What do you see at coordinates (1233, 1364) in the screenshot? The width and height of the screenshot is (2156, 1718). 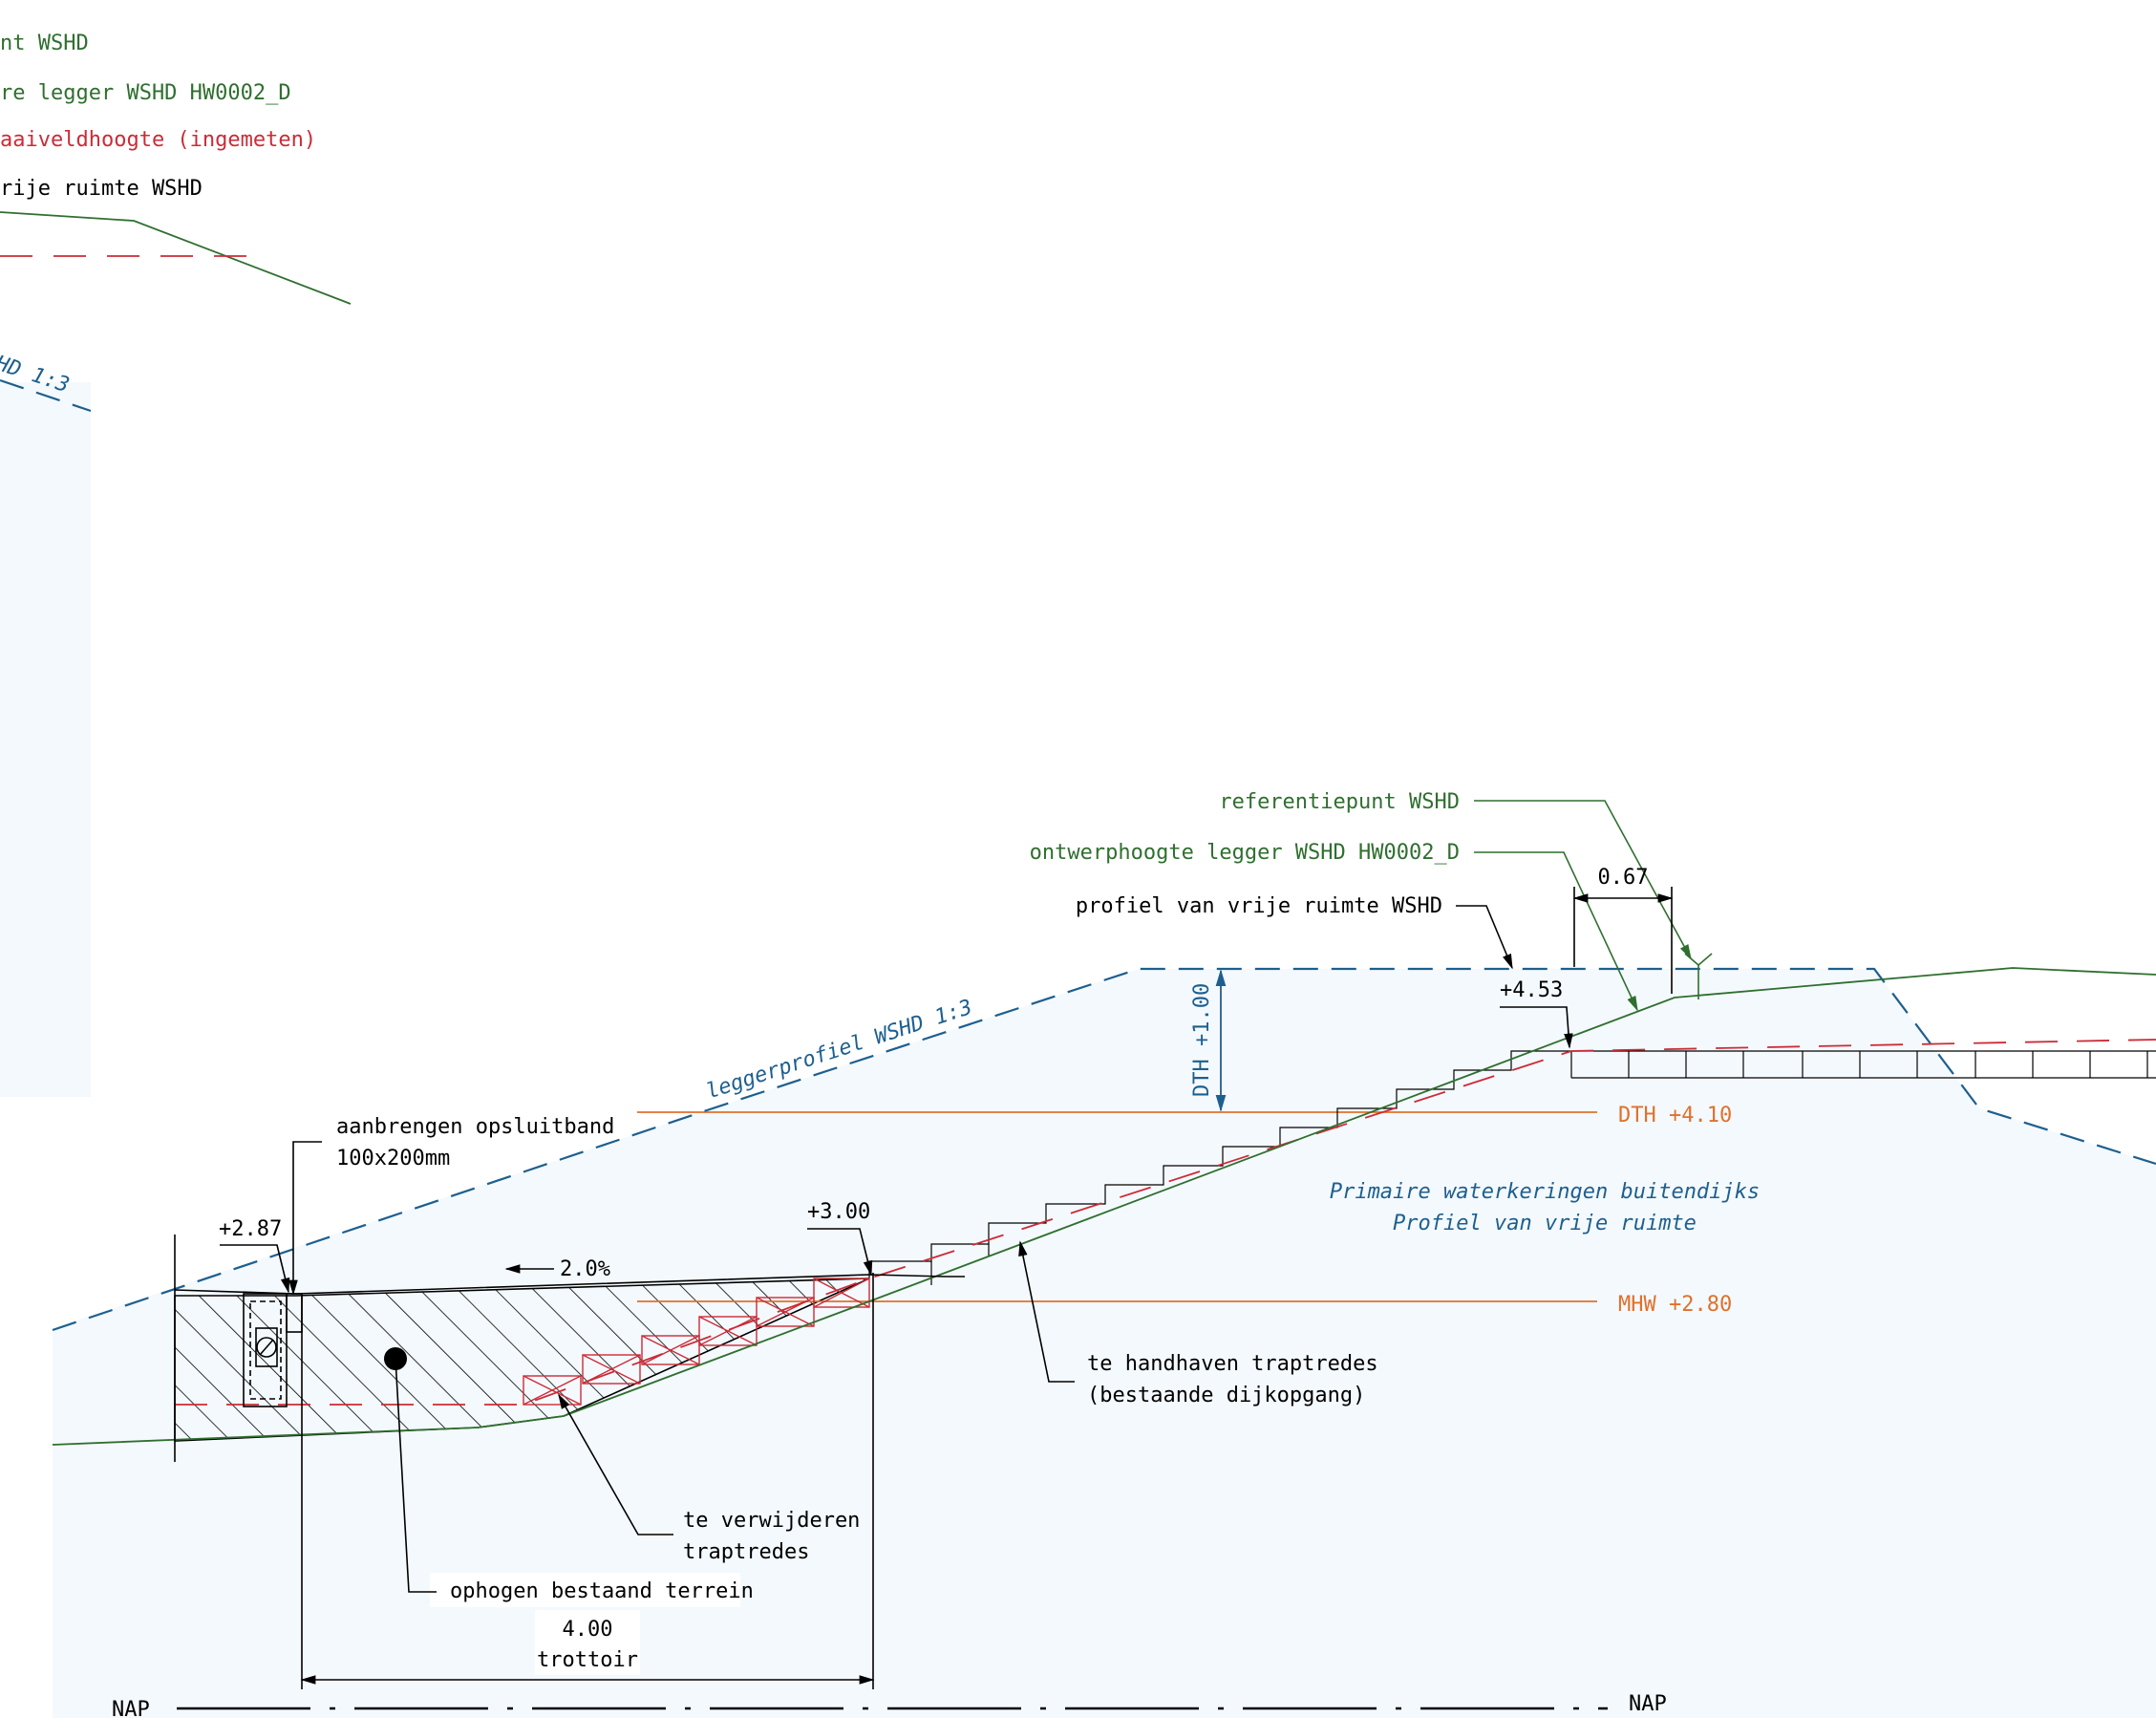 I see `handhaven-label-line1: te handhaven traptredes` at bounding box center [1233, 1364].